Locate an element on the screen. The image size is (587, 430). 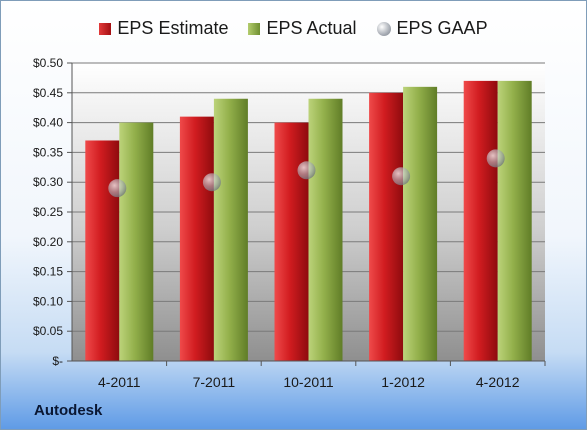
x-tick-label: 4-2011 is located at coordinates (119, 382).